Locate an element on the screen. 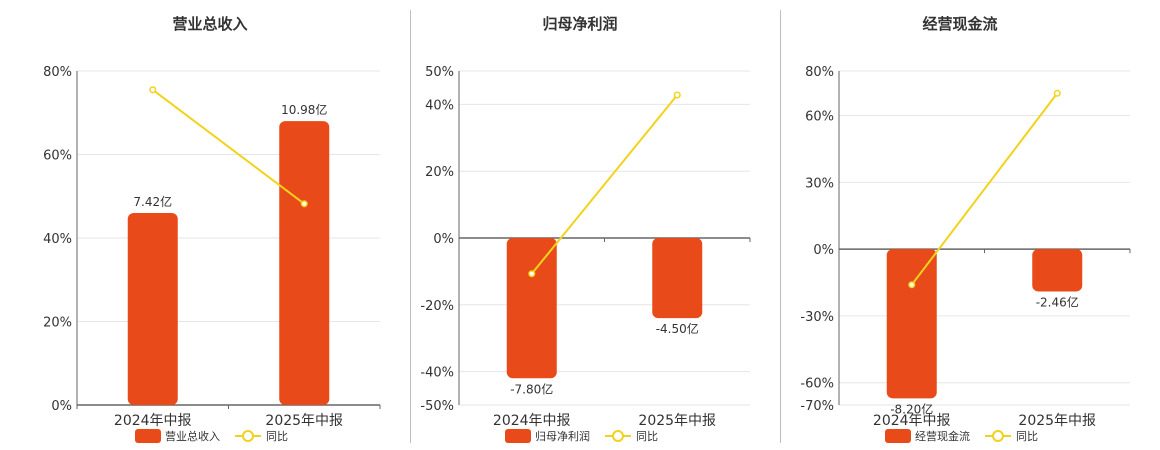 The image size is (1160, 450). chart-title: 归母净利润 is located at coordinates (579, 24).